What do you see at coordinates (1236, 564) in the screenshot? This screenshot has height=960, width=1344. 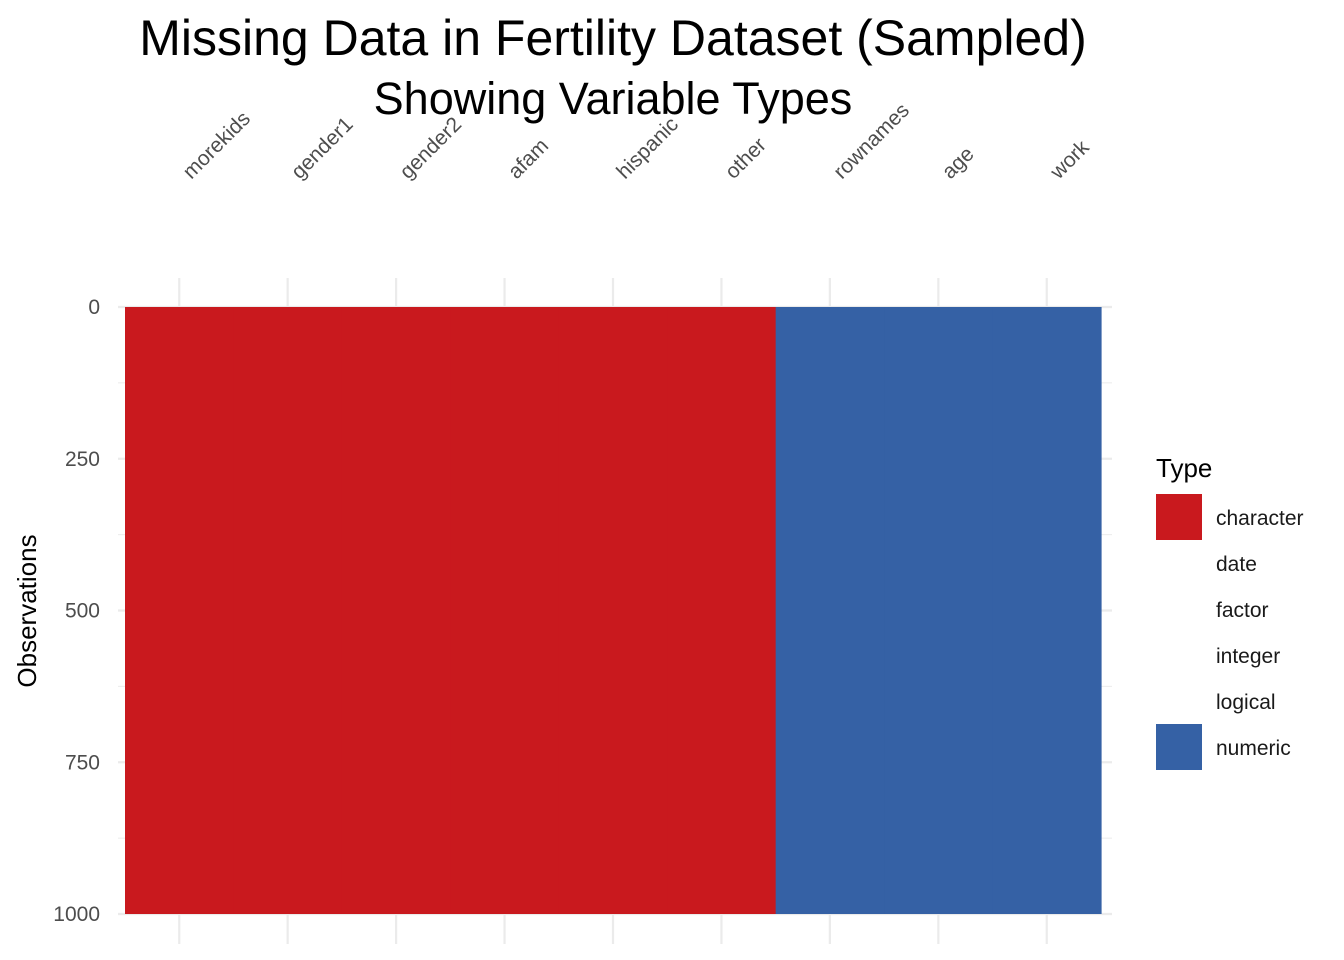 I see `legend-label-date: date` at bounding box center [1236, 564].